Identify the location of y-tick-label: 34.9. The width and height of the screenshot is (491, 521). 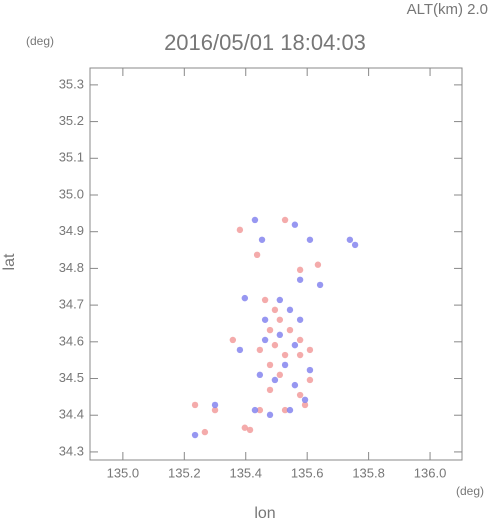
(71, 230).